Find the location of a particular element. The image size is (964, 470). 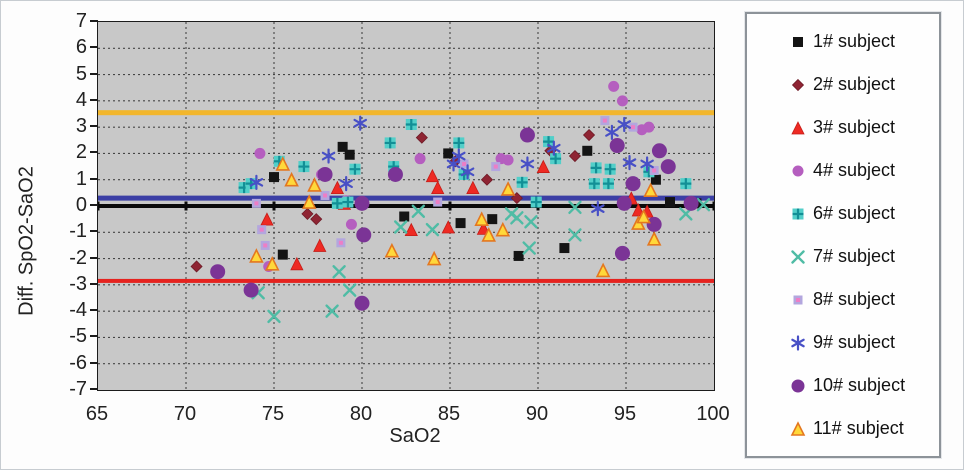

legend-item-7-subject: 7# subject is located at coordinates (864, 256).